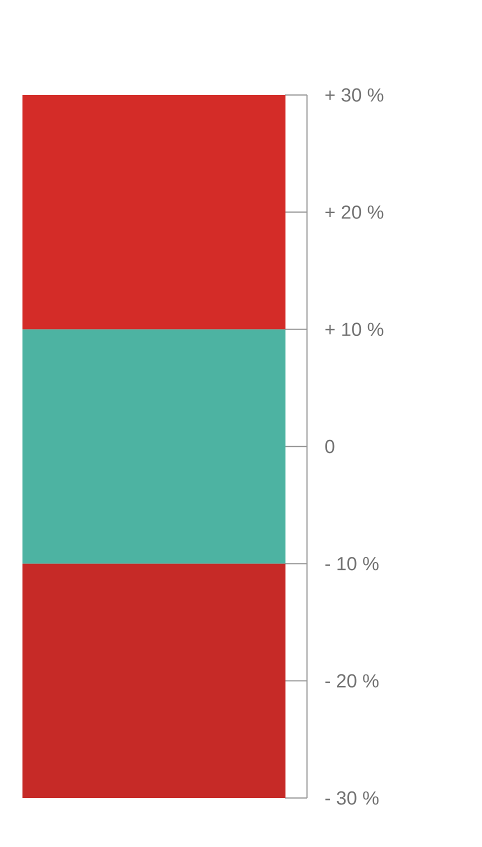  I want to click on y-tick-label: + 10 %, so click(354, 329).